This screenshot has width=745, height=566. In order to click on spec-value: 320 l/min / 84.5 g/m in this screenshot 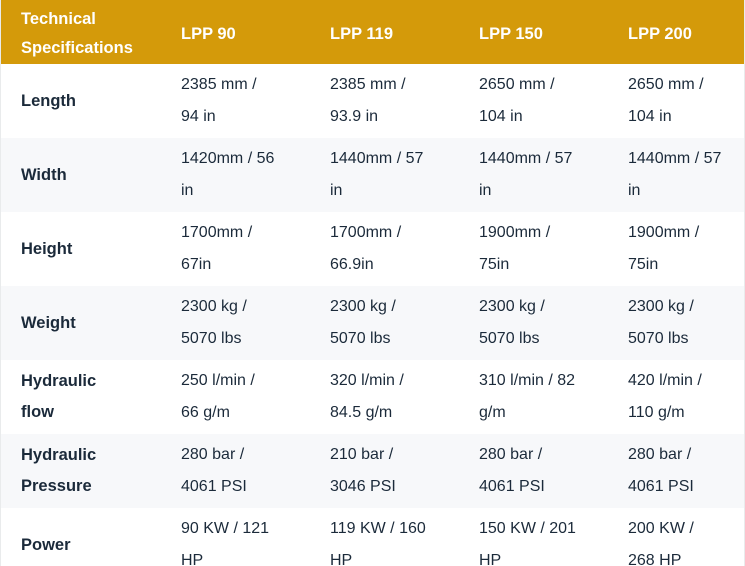, I will do `click(367, 396)`.